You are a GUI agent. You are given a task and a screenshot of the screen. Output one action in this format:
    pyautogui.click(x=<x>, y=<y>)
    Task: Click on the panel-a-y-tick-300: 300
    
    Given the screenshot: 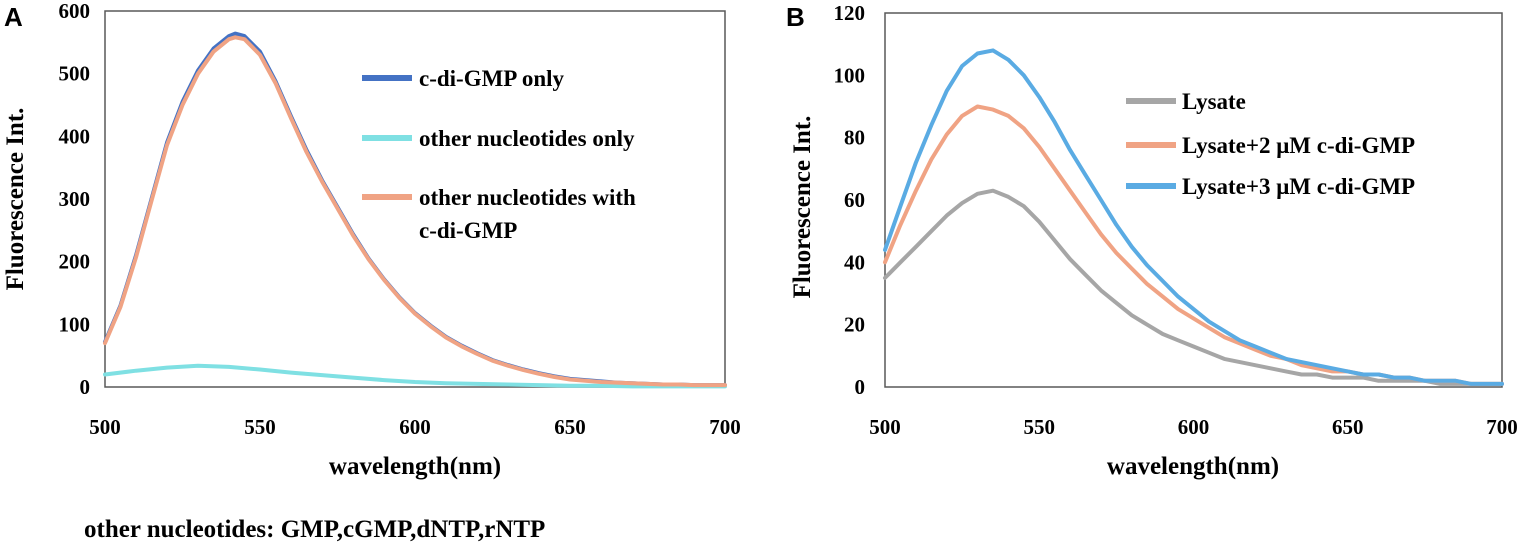 What is the action you would take?
    pyautogui.click(x=75, y=199)
    